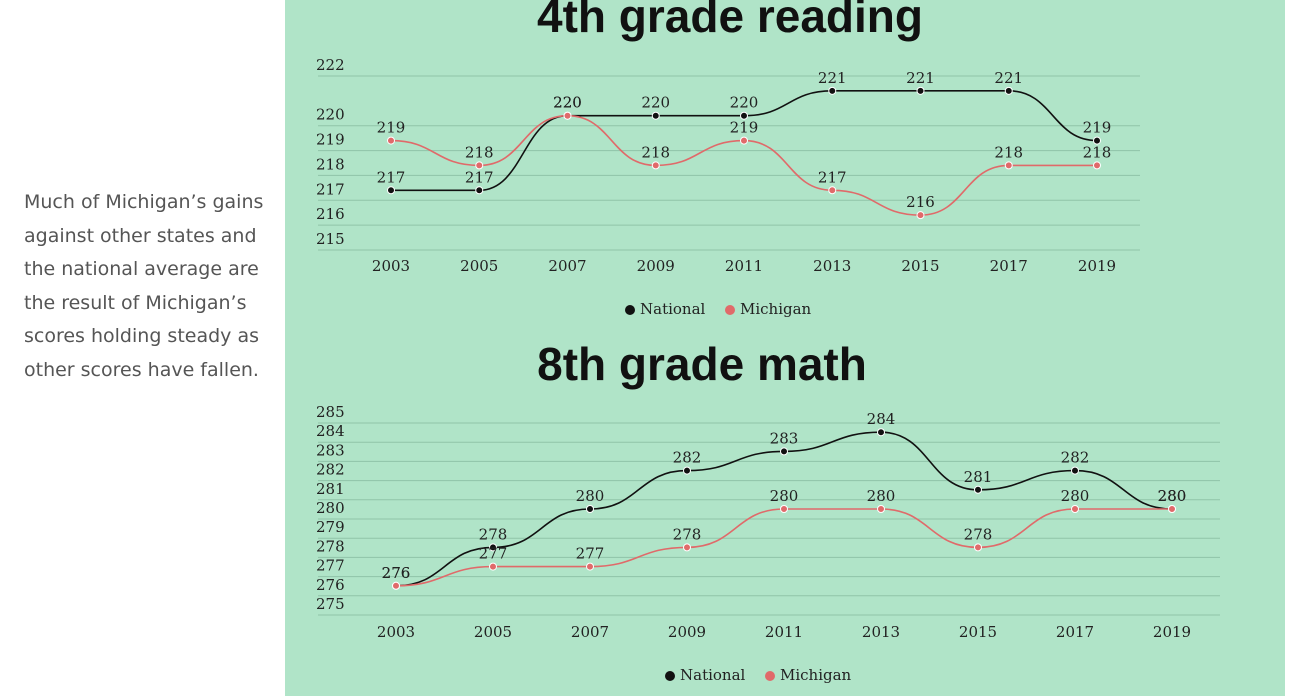 The height and width of the screenshot is (696, 1300). What do you see at coordinates (978, 477) in the screenshot?
I see `data-label: 281` at bounding box center [978, 477].